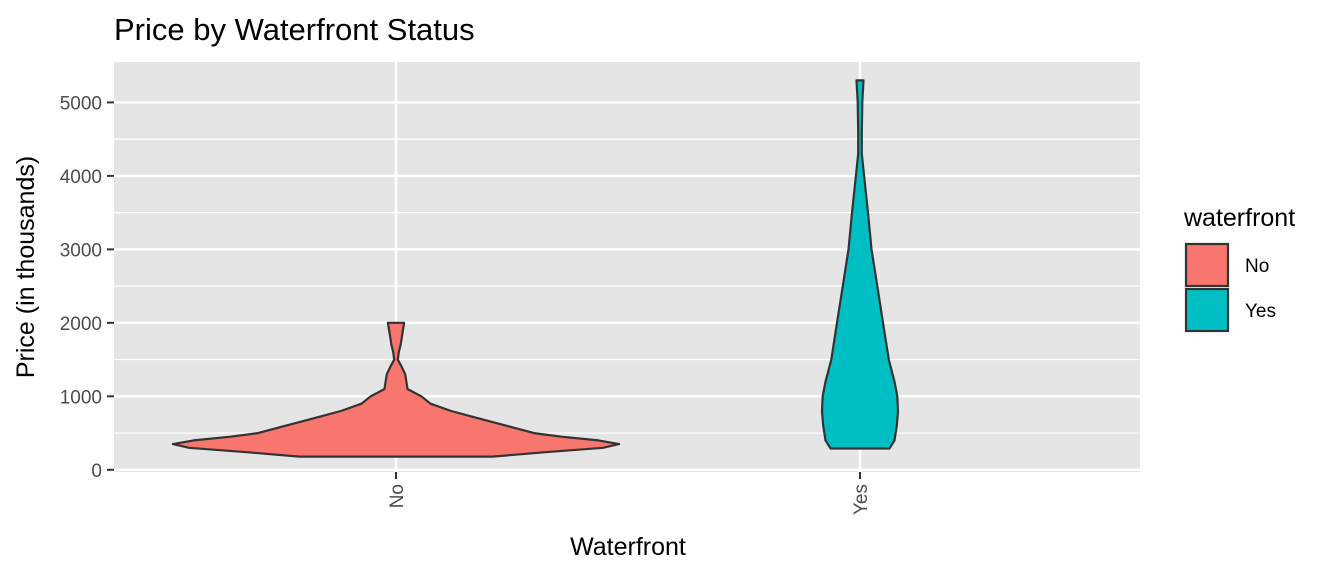  I want to click on legend-label-yes: Yes, so click(1260, 311).